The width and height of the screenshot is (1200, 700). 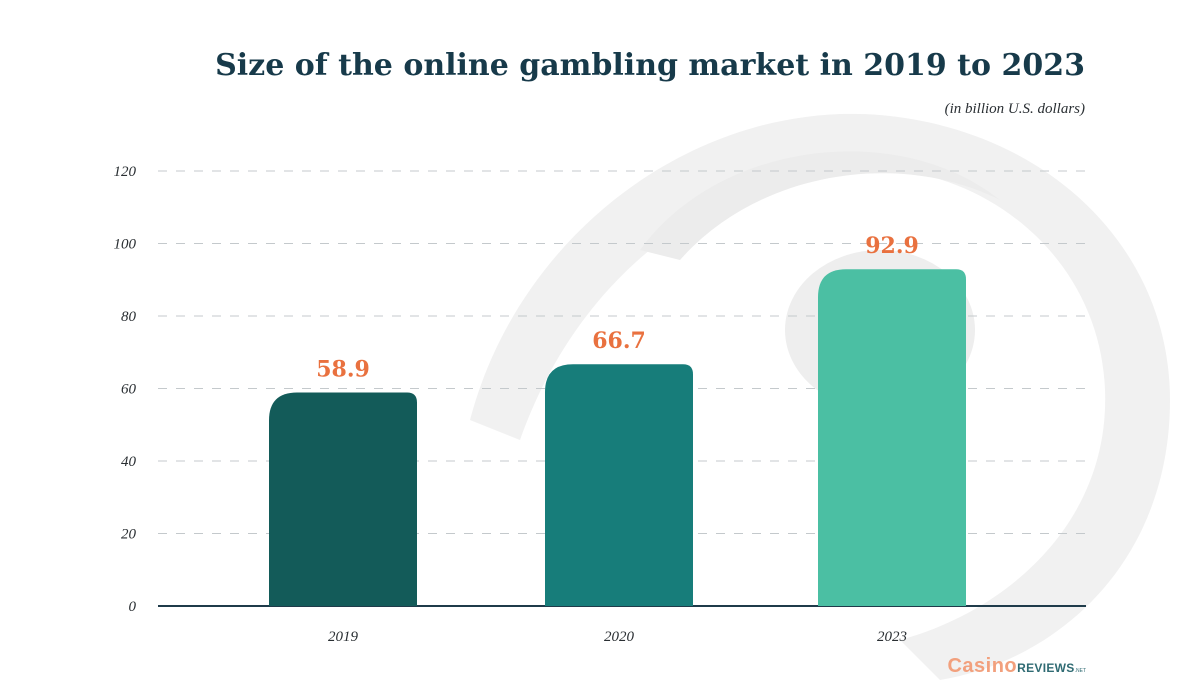 What do you see at coordinates (133, 607) in the screenshot?
I see `y-tick-label: 0` at bounding box center [133, 607].